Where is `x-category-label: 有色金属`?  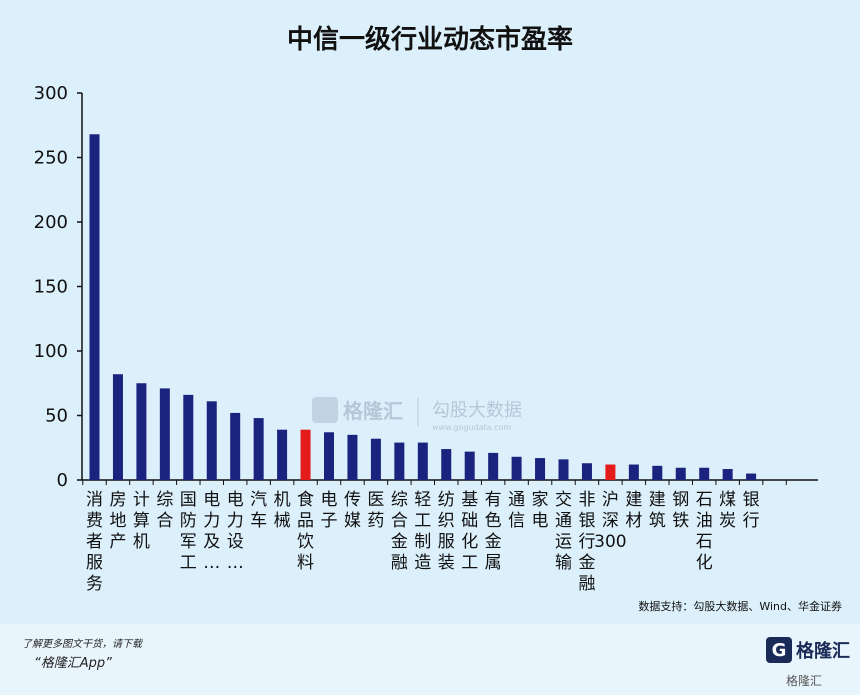
x-category-label: 有色金属 is located at coordinates (493, 531).